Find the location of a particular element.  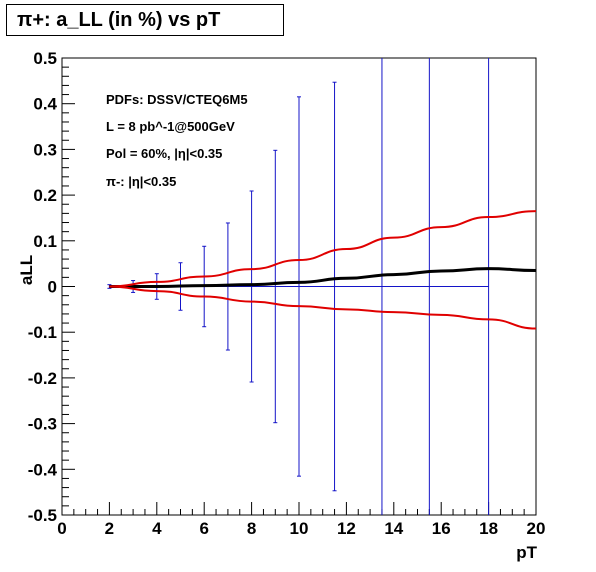

x-tick-label: 14 is located at coordinates (393, 528).